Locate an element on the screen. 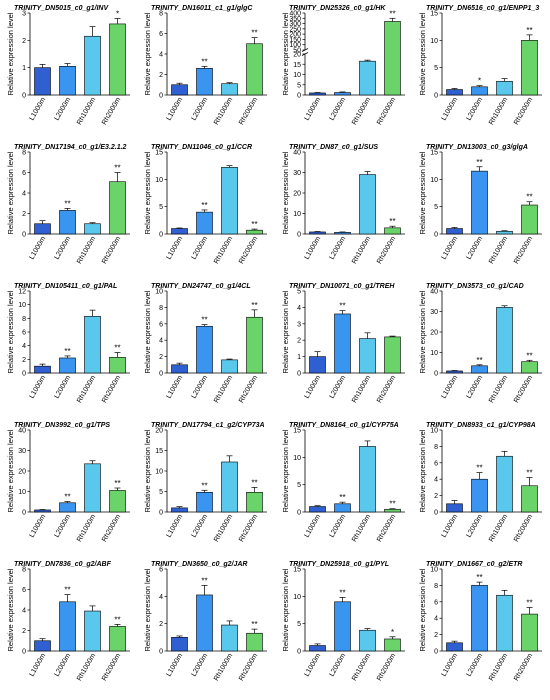  y-tick-label: 30 is located at coordinates (434, 312).